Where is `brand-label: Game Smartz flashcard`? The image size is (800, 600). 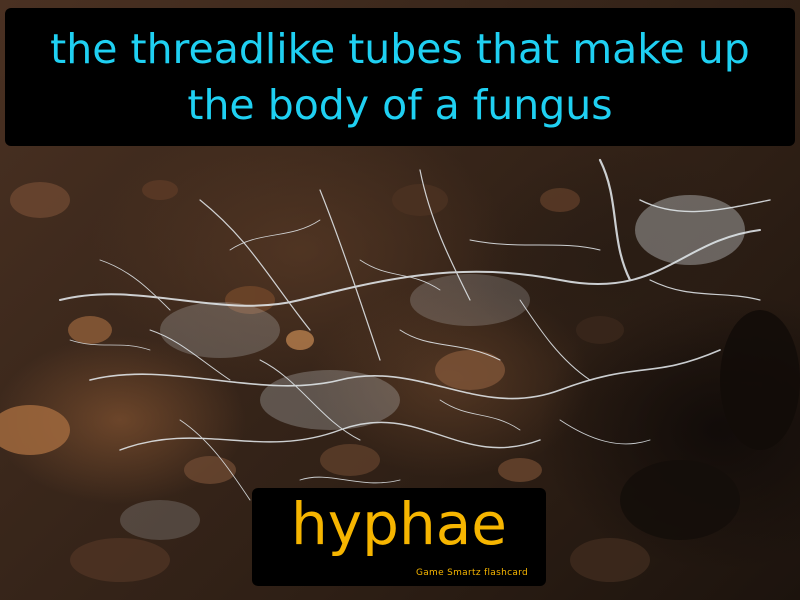
brand-label: Game Smartz flashcard is located at coordinates (471, 573).